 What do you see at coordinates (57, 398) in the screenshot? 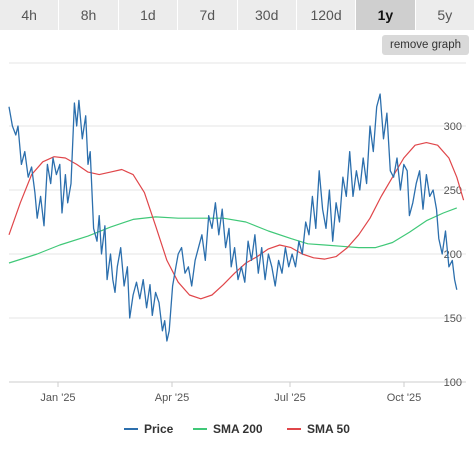
I see `x-tick-label: Jan '25` at bounding box center [57, 398].